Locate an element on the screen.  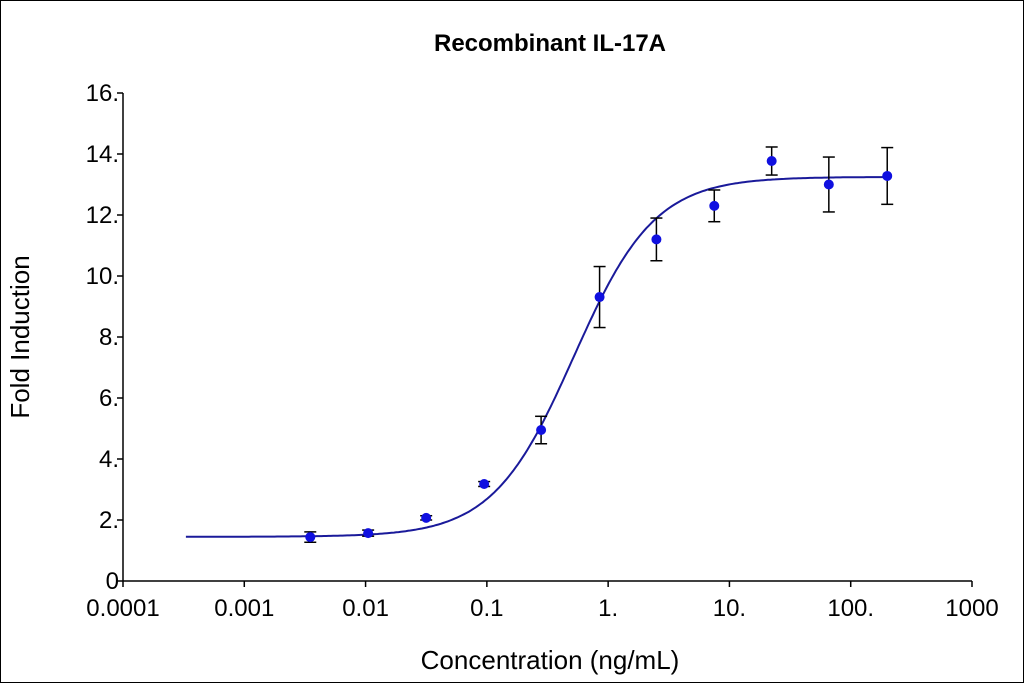
x-tick-label: 1000 is located at coordinates (971, 608).